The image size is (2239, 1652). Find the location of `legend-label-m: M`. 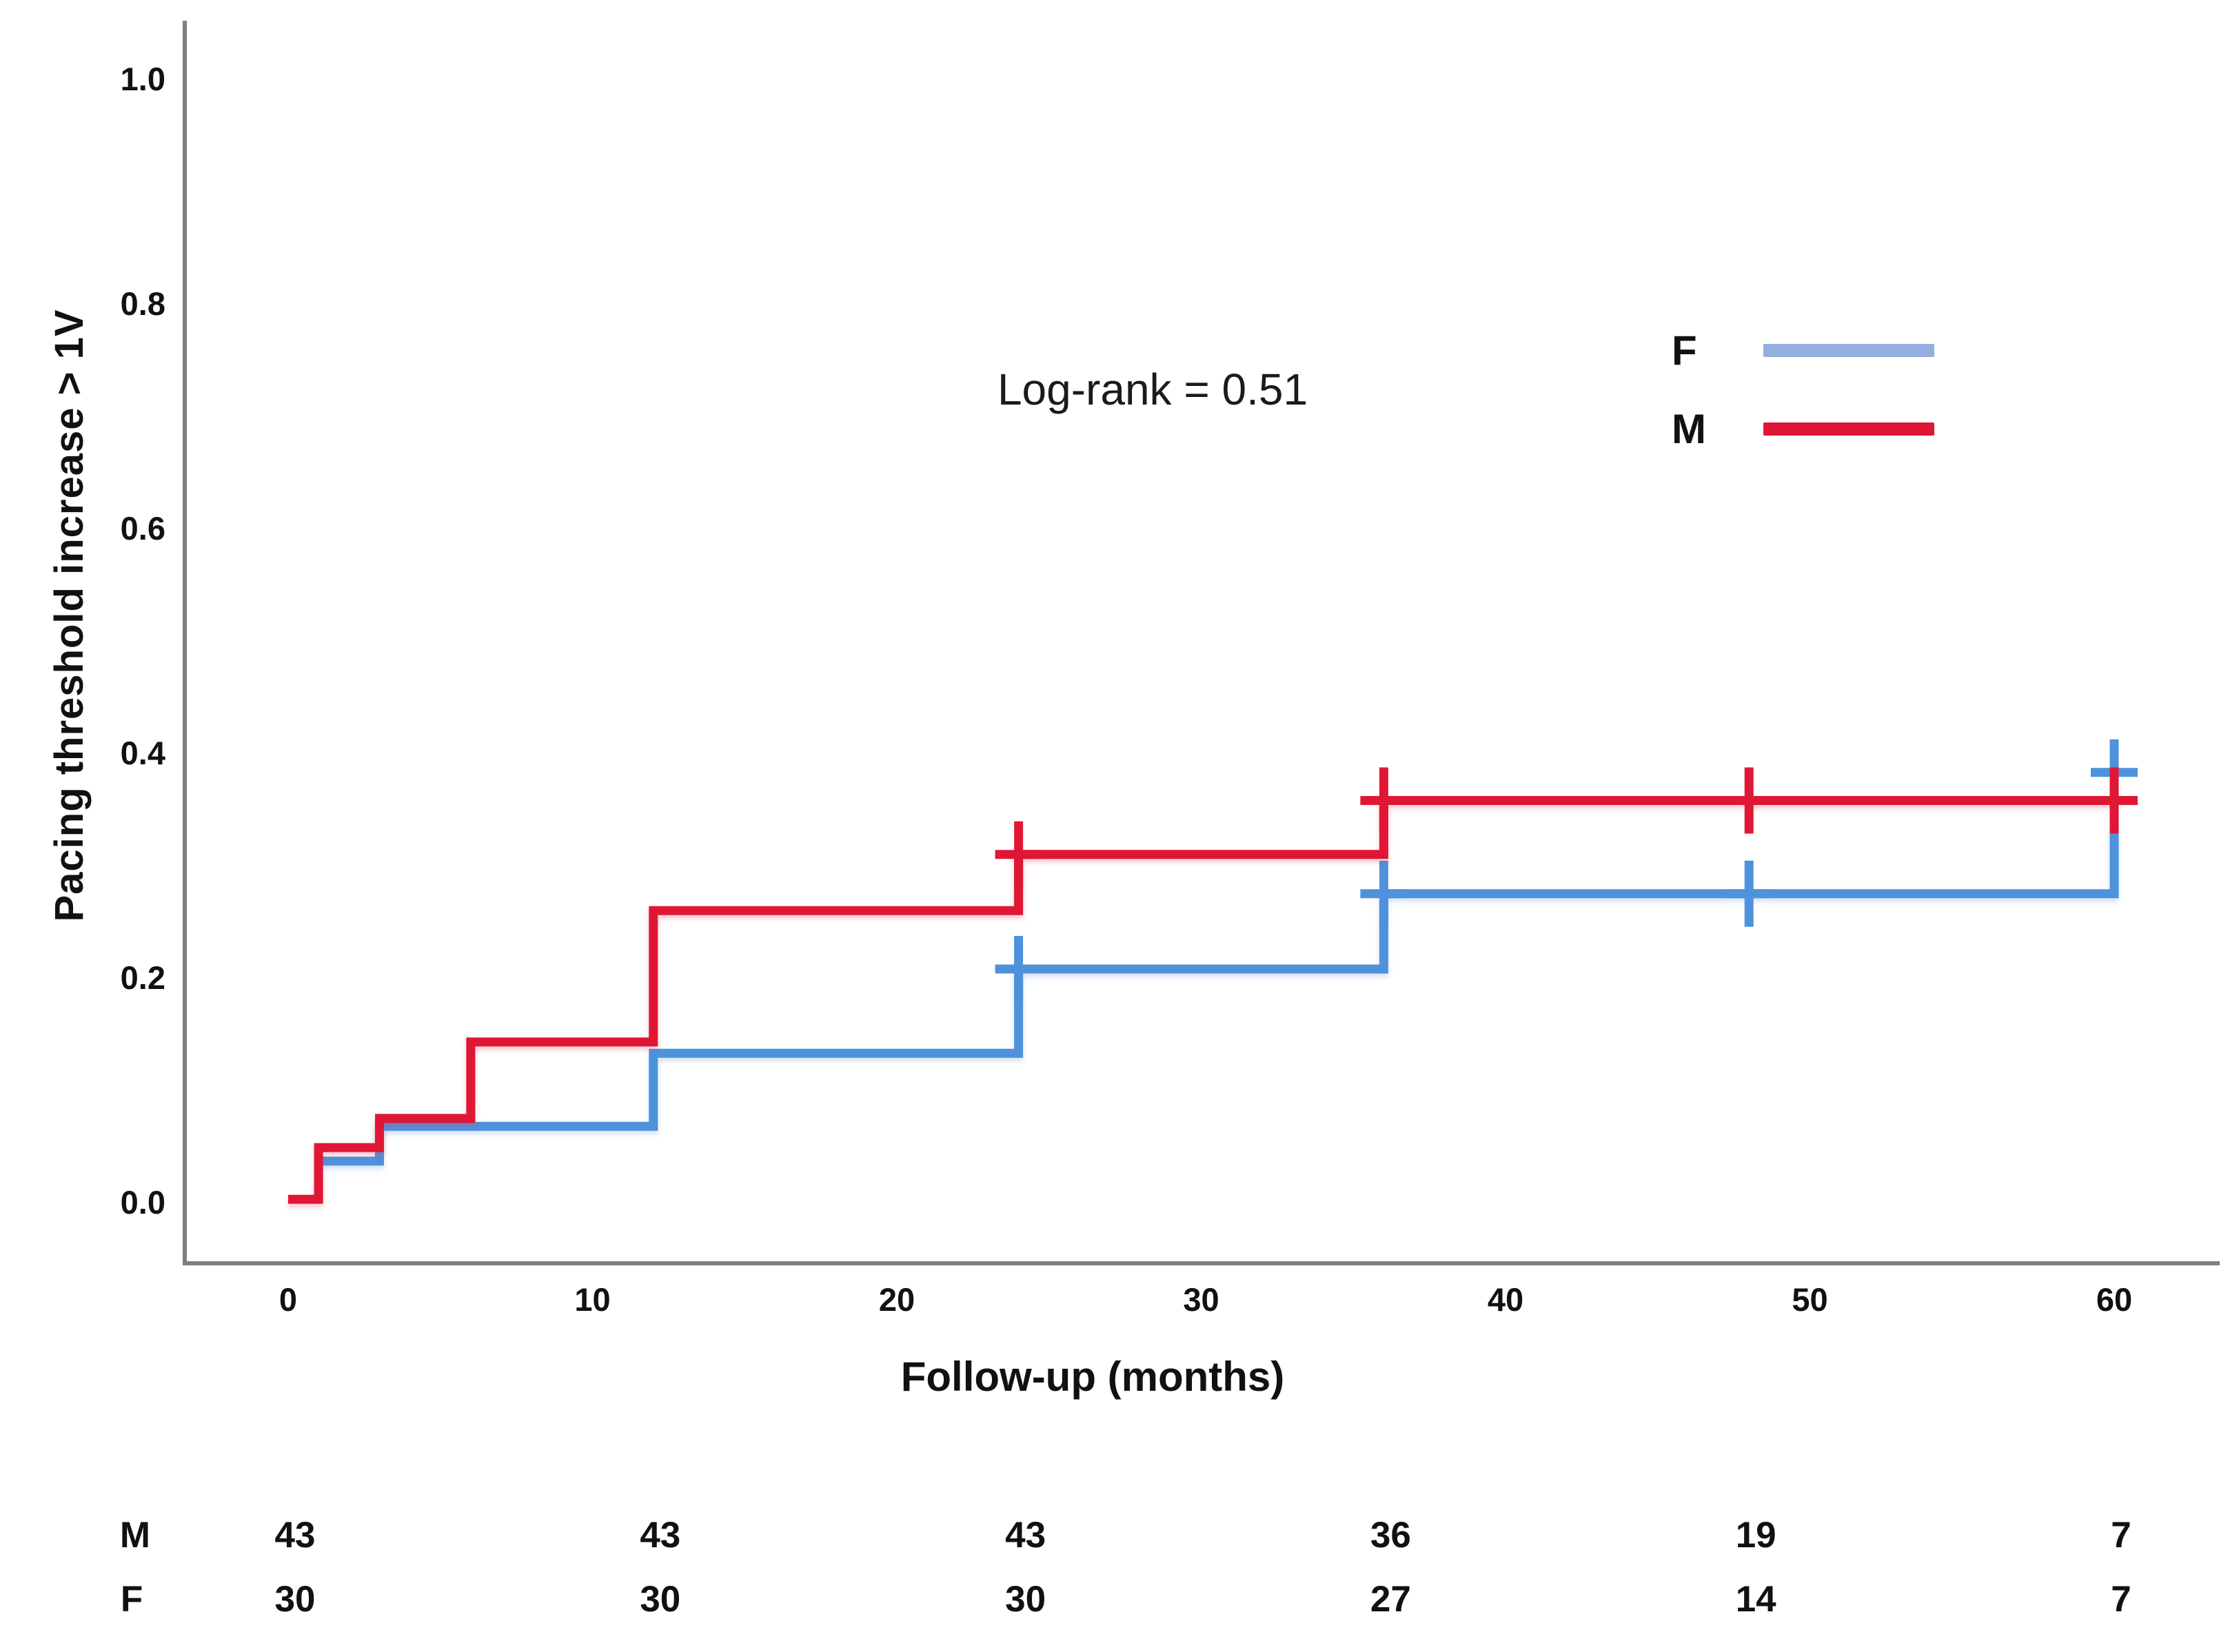

legend-label-m: M is located at coordinates (1689, 429).